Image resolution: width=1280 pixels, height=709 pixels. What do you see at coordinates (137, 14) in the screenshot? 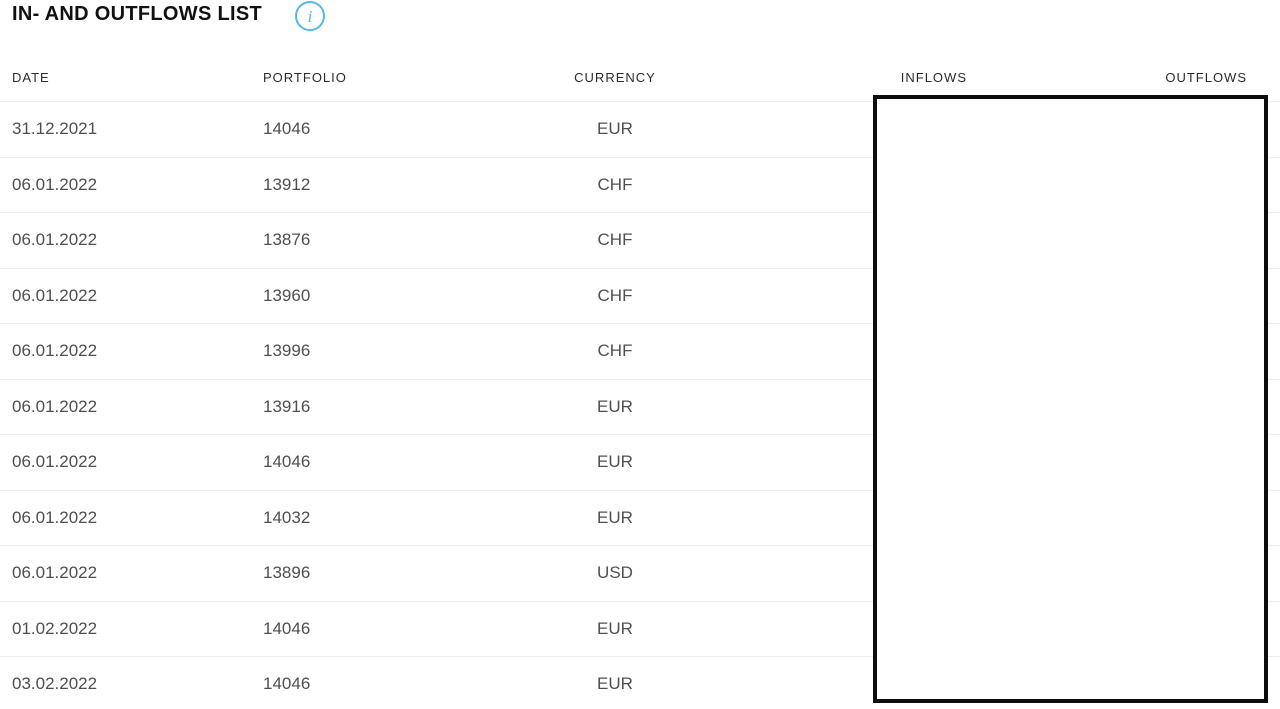
I see `page-title: IN- AND OUTFLOWS LIST` at bounding box center [137, 14].